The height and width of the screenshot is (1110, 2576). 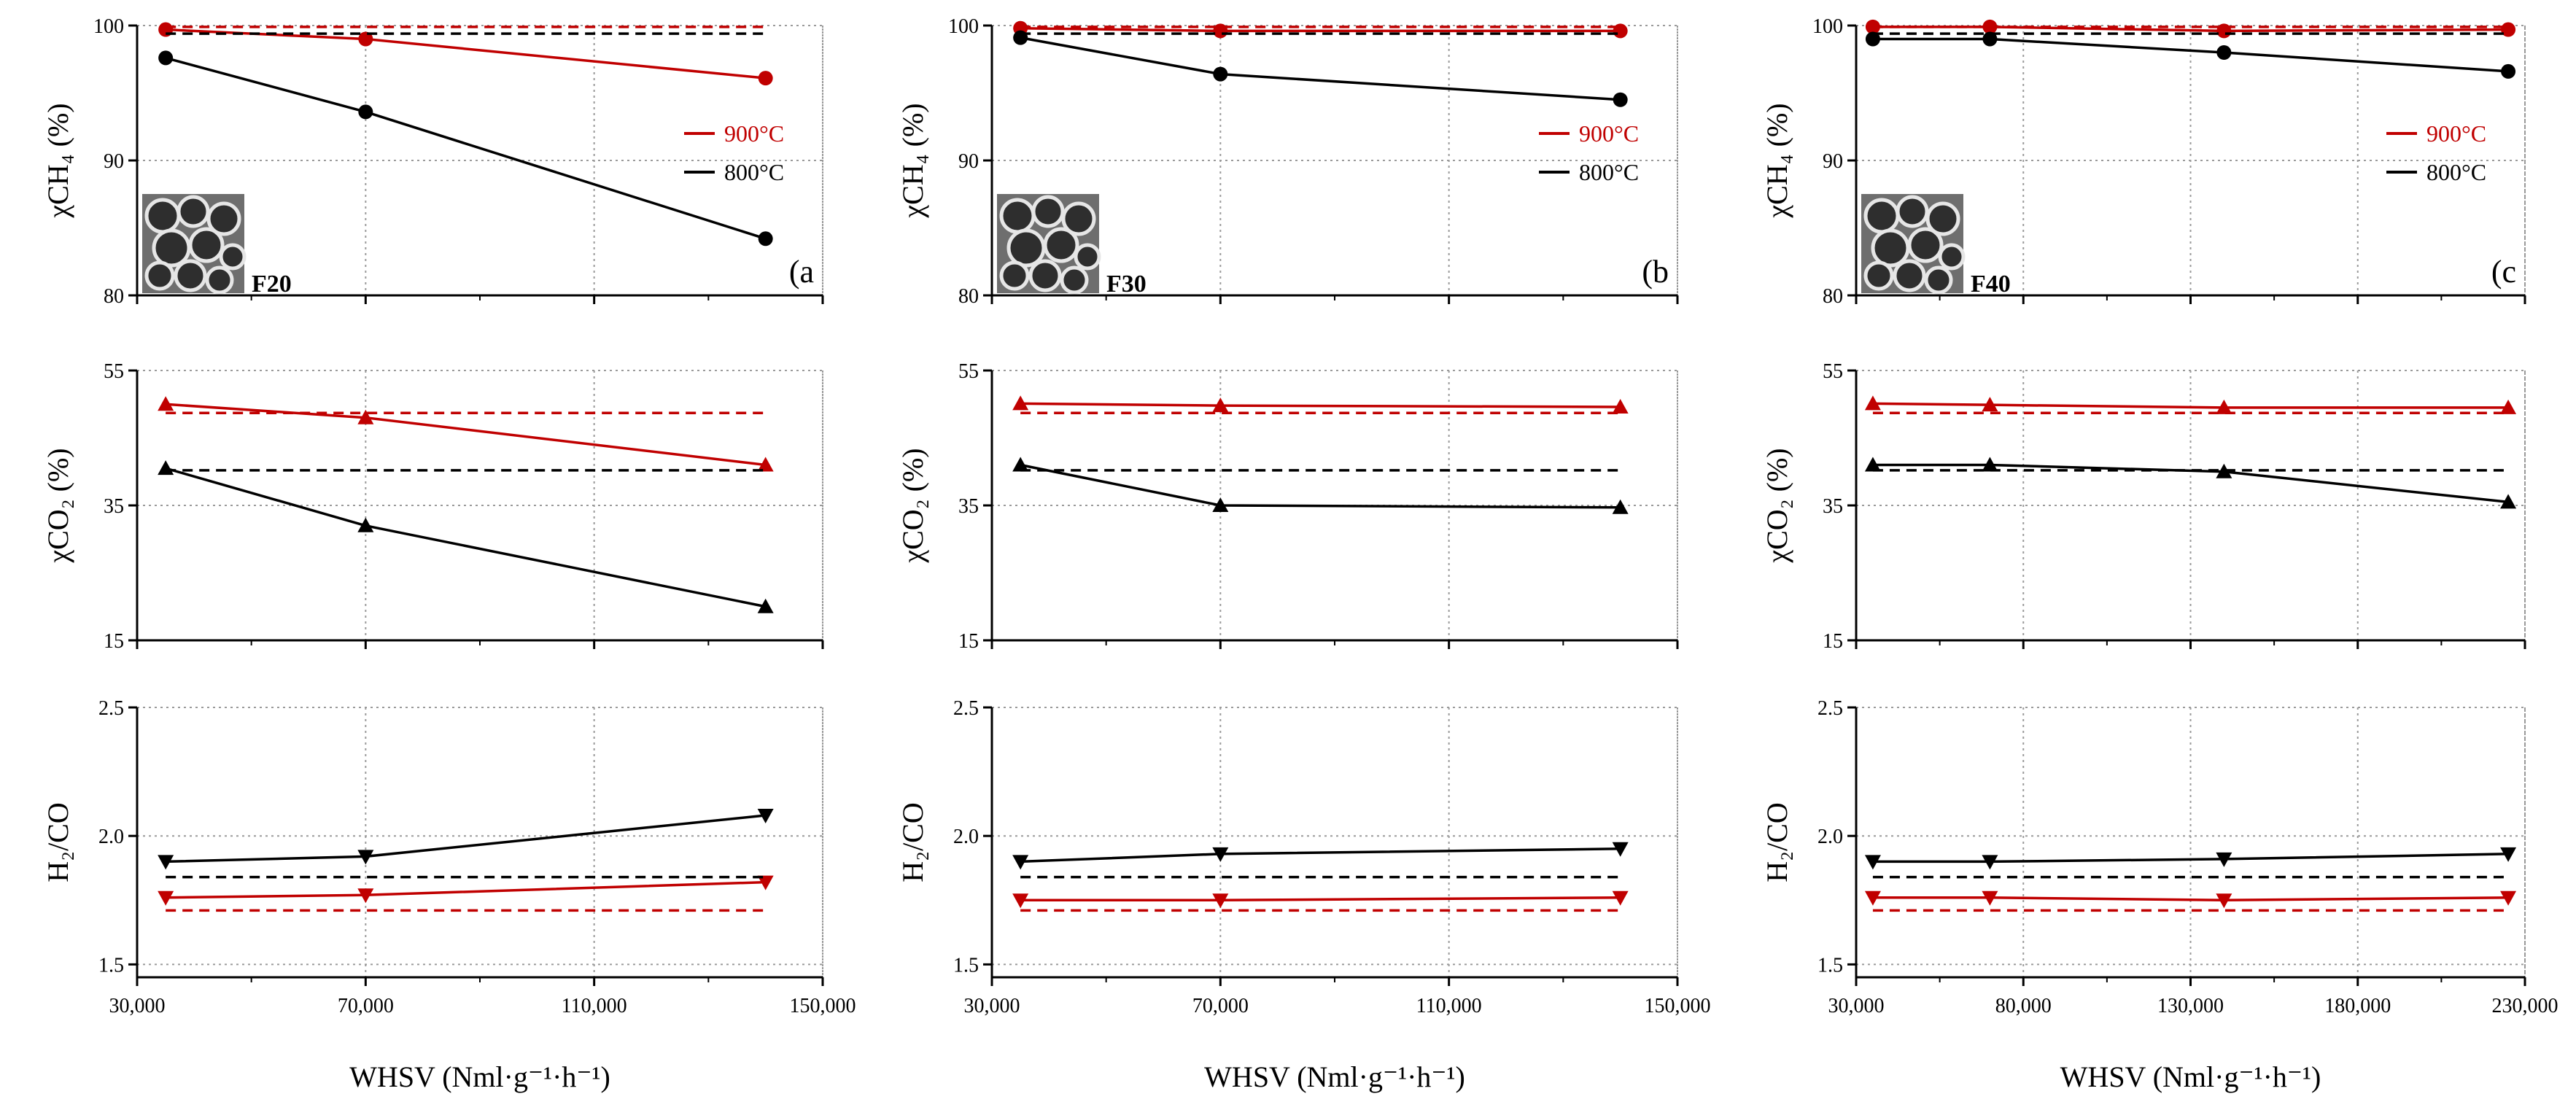 I want to click on panel-a-ch4: 80 90 100 χCH₄ (%) 900°C 800°C F20 (a, so click(x=433, y=161).